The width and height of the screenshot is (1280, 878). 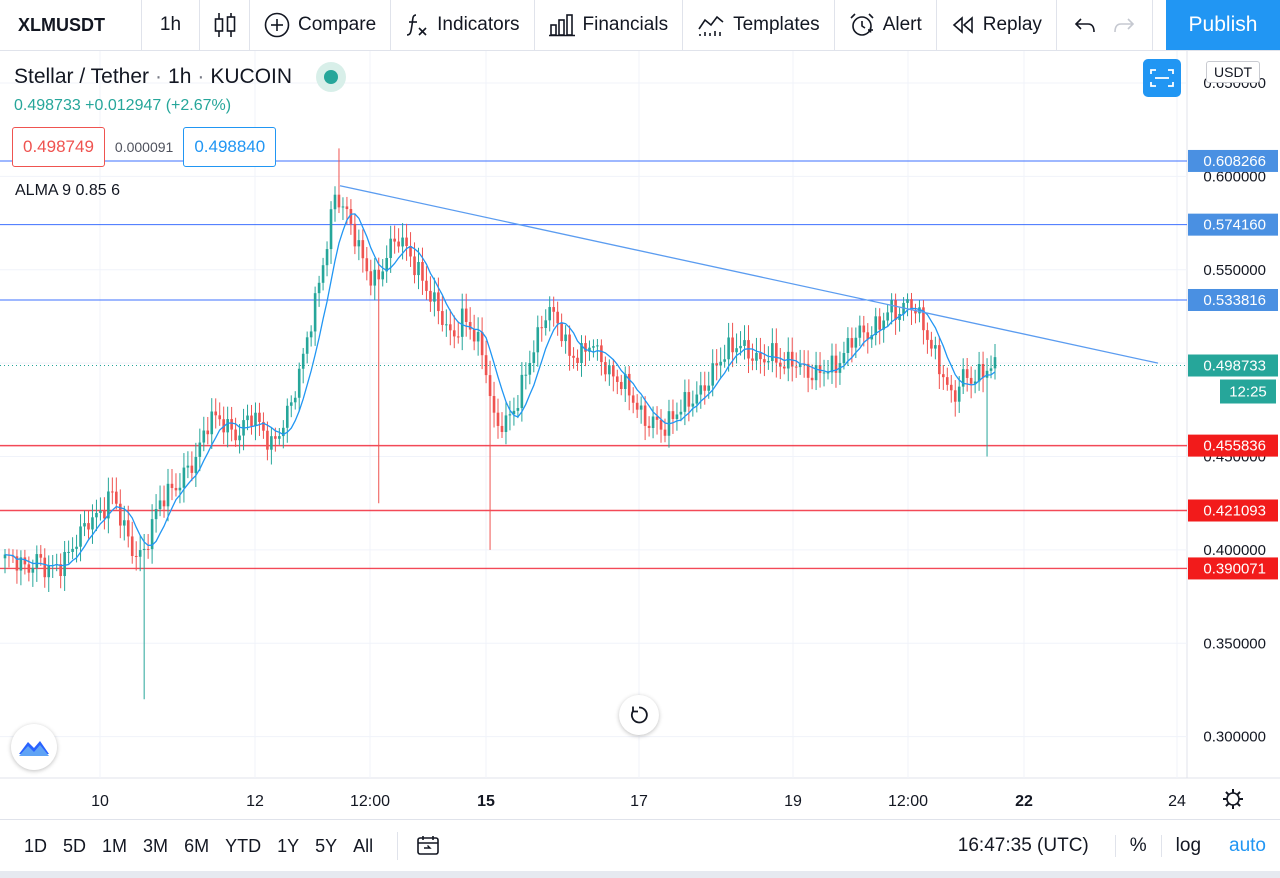 I want to click on symbol-search: XLMUSDT, so click(x=71, y=25).